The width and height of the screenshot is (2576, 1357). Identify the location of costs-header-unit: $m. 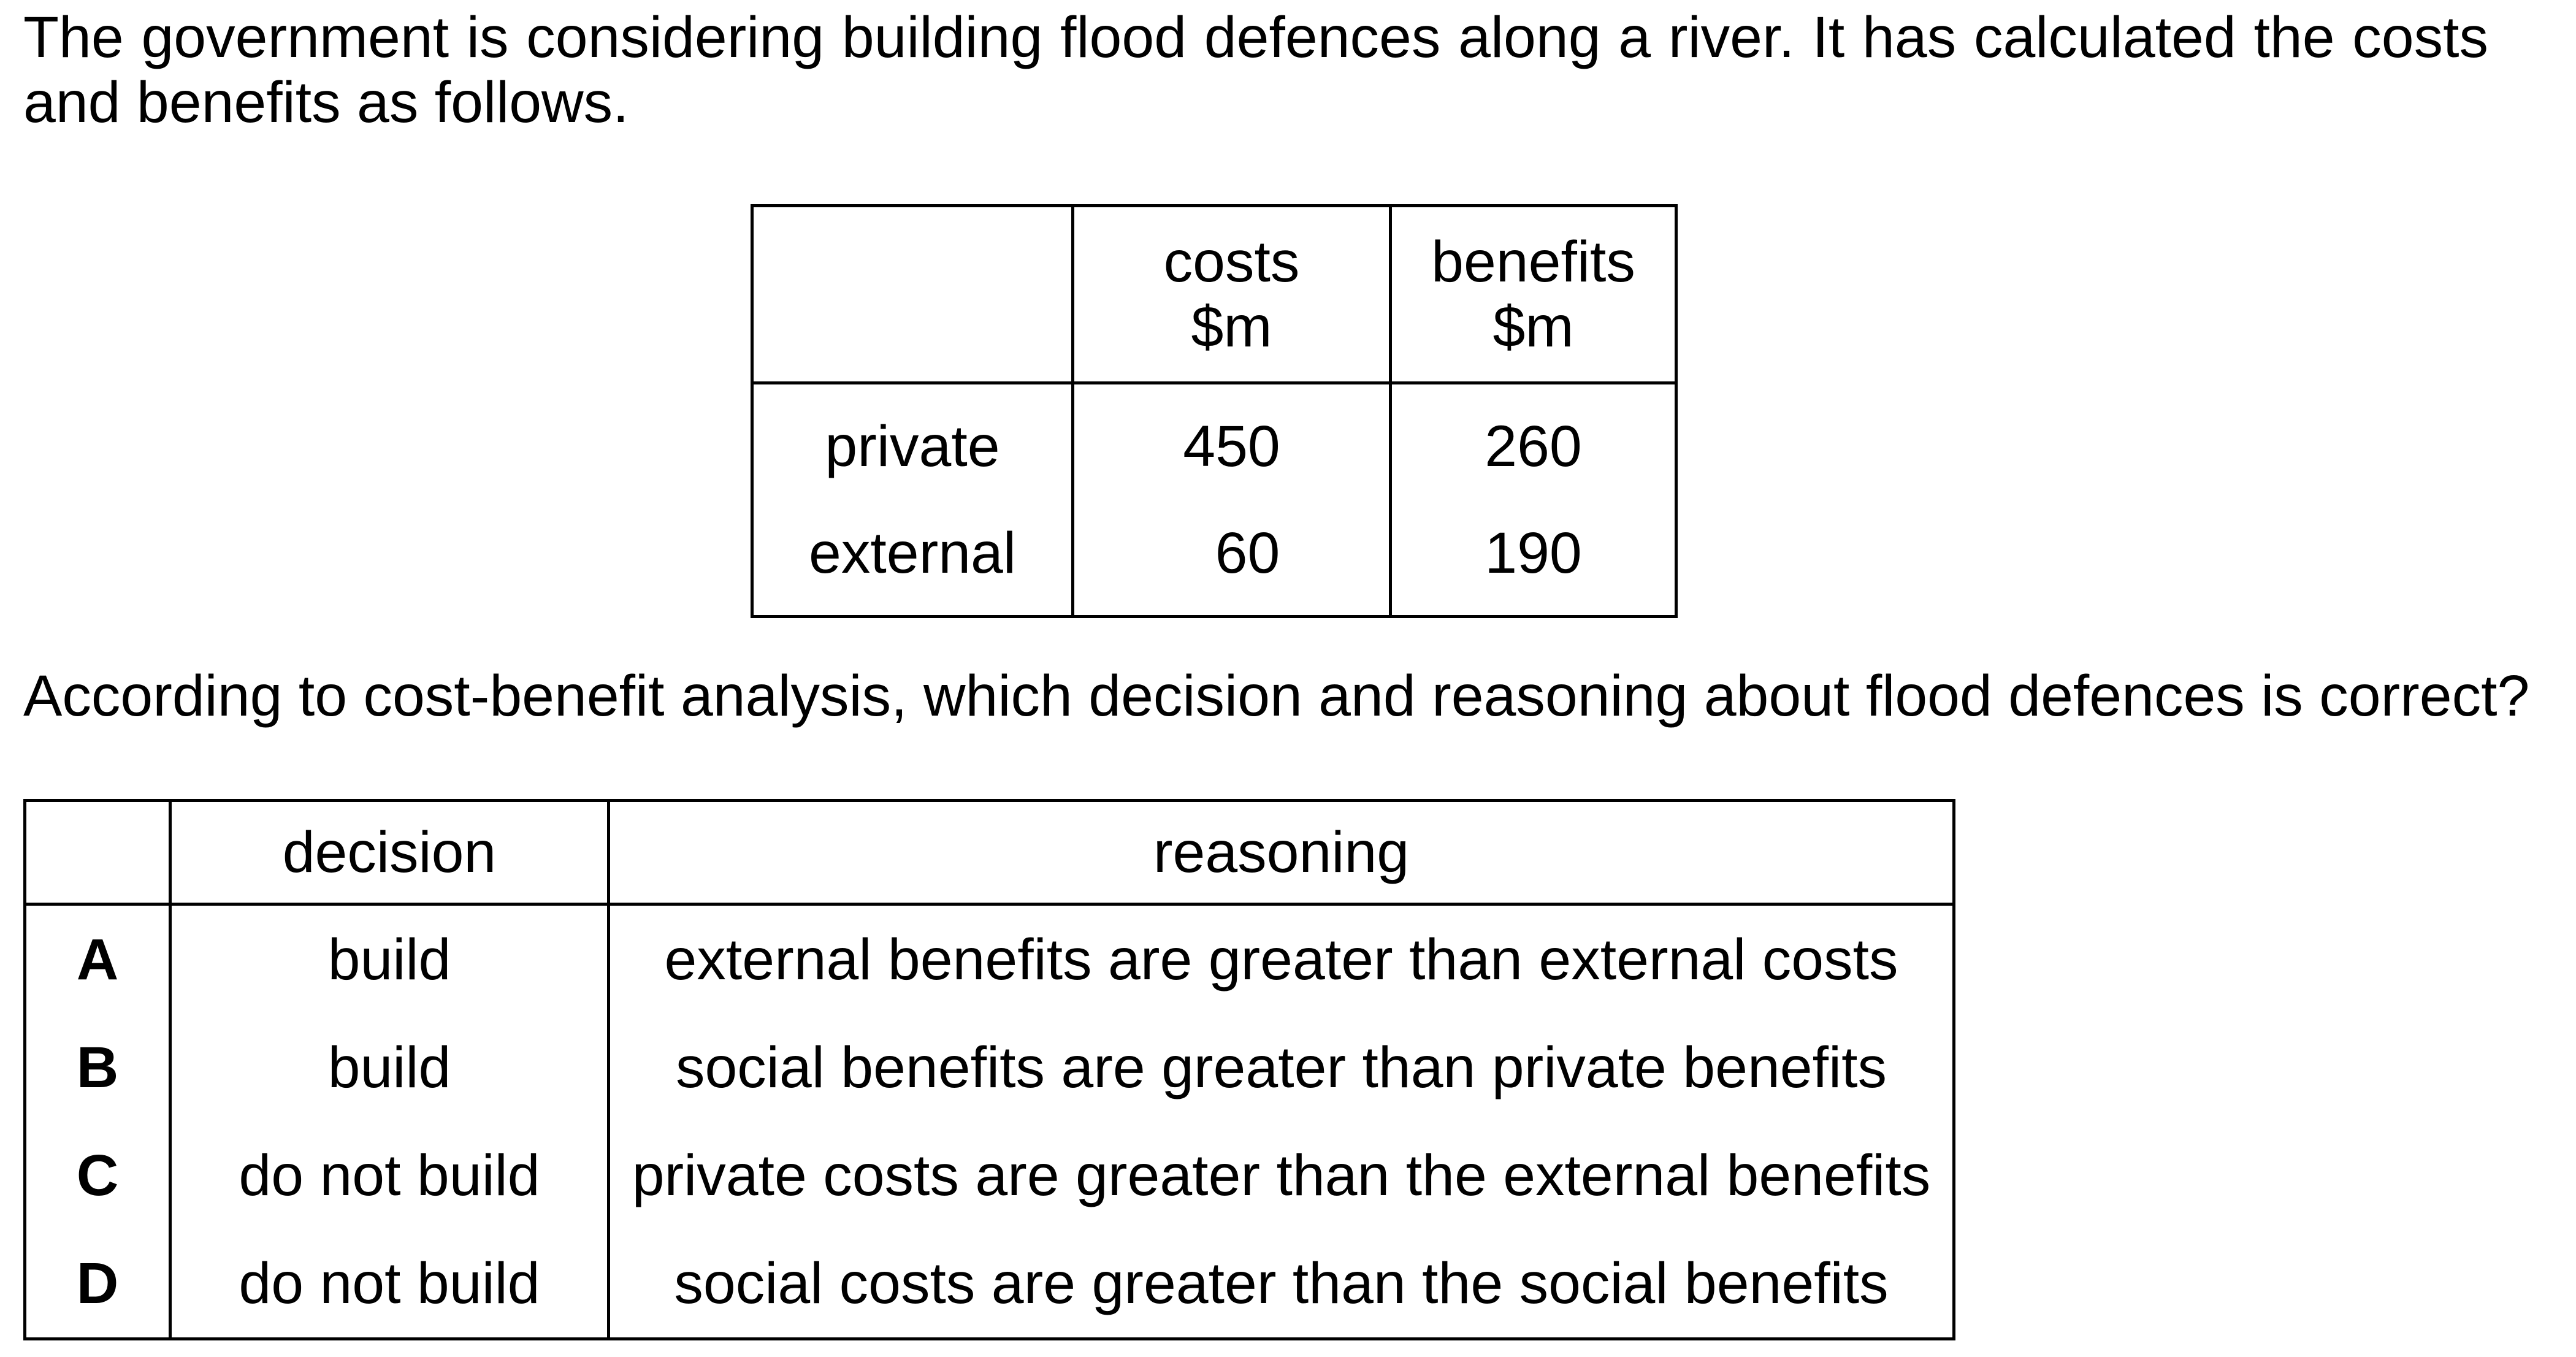
(1231, 326).